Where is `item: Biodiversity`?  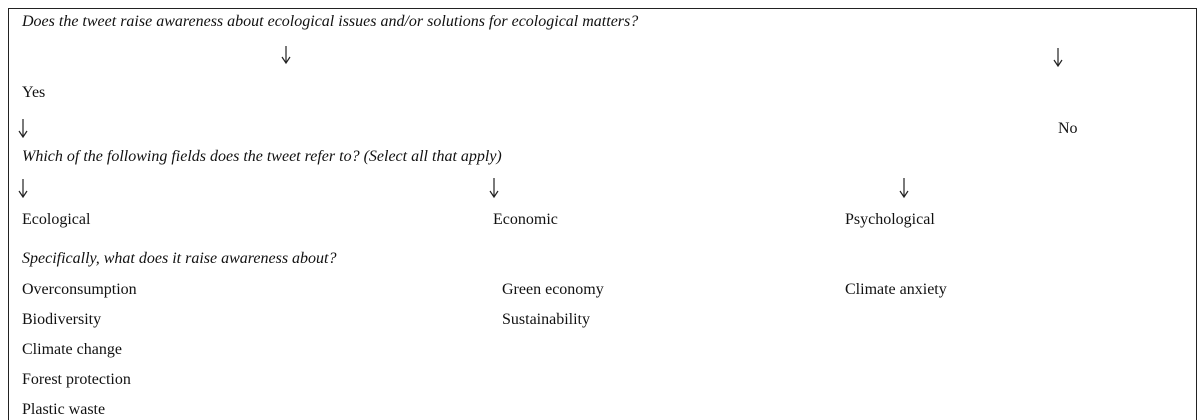 item: Biodiversity is located at coordinates (62, 319).